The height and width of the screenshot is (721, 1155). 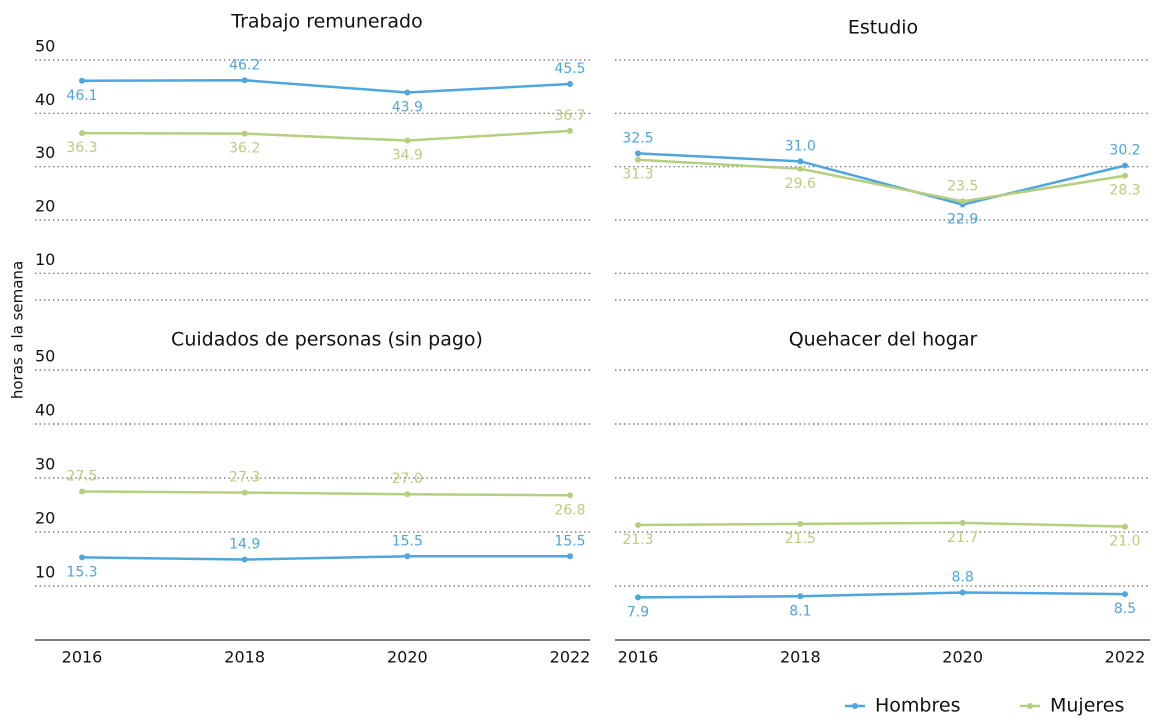 What do you see at coordinates (800, 611) in the screenshot?
I see `value-label: 8.1` at bounding box center [800, 611].